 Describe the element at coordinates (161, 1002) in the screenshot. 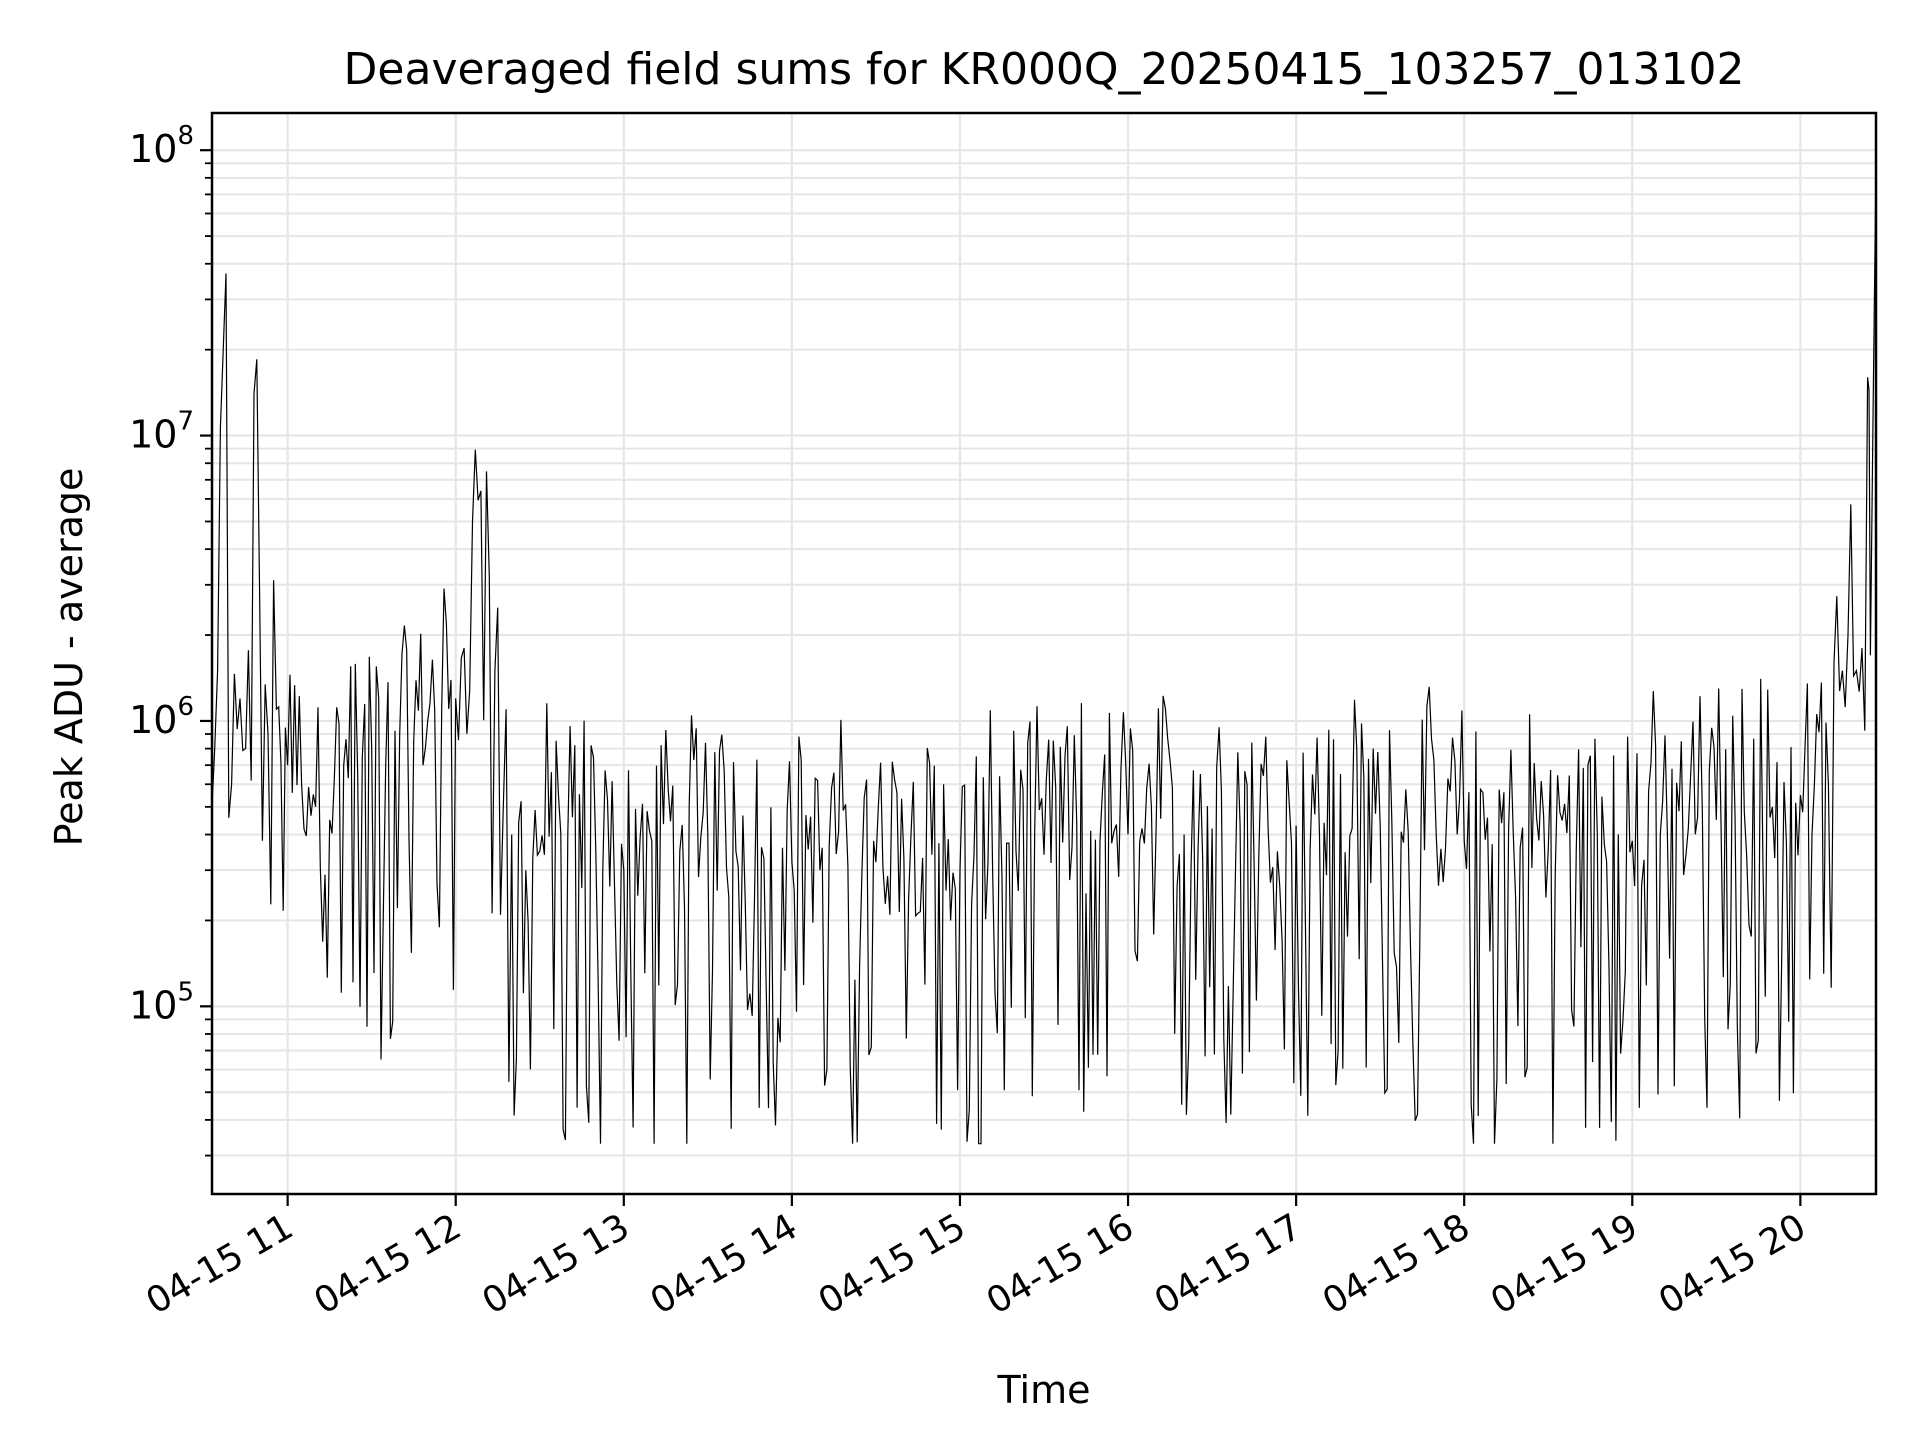

I see `y-tick-label: 10⁵` at that location.